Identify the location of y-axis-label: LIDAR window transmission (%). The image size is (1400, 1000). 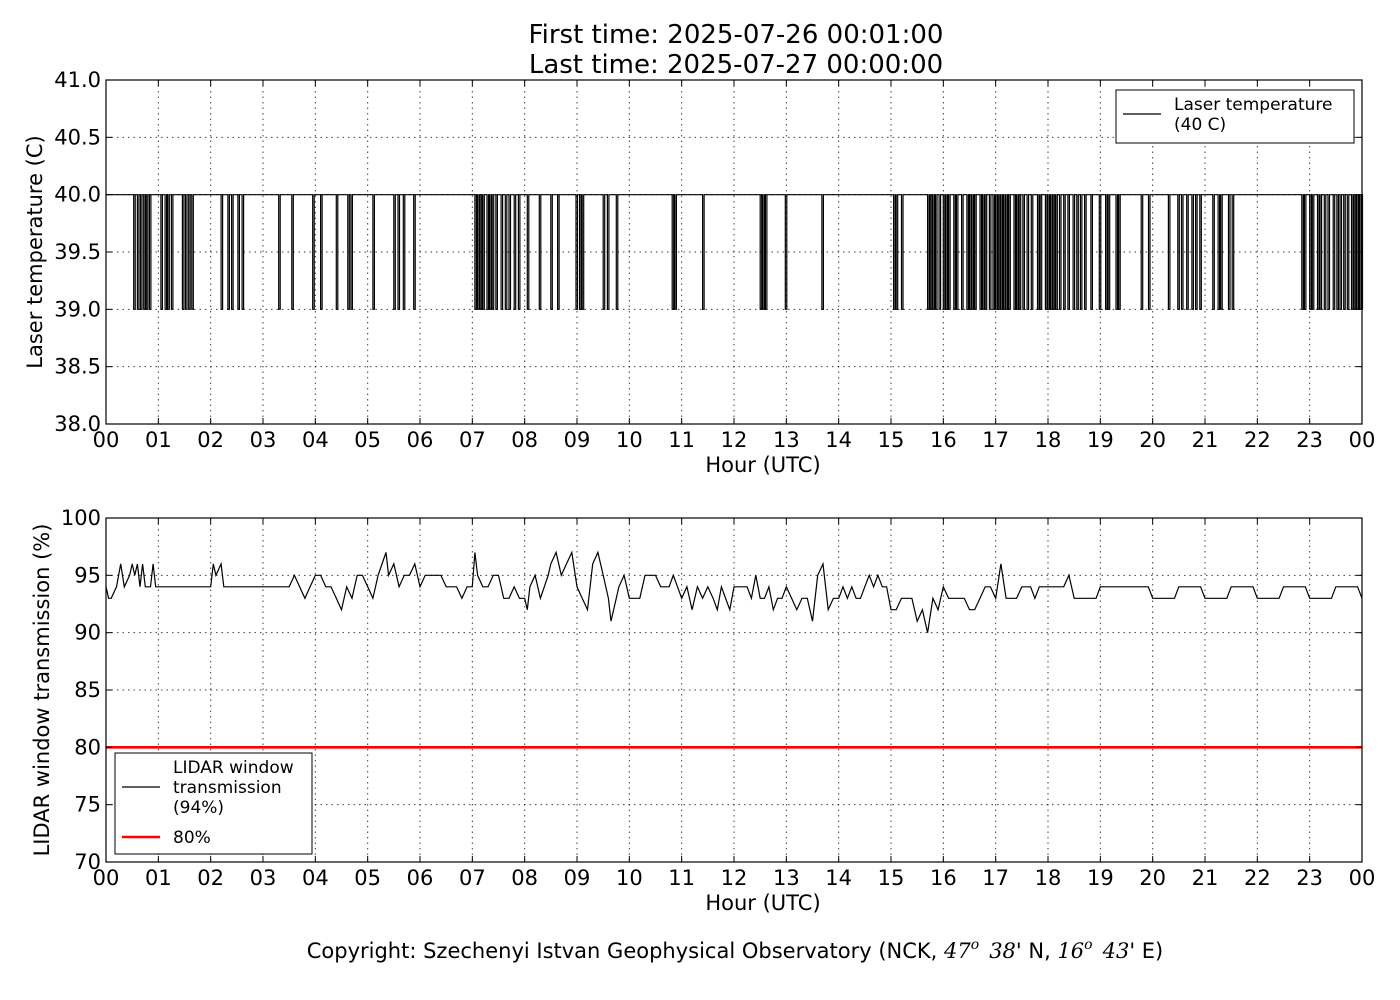
(42, 690).